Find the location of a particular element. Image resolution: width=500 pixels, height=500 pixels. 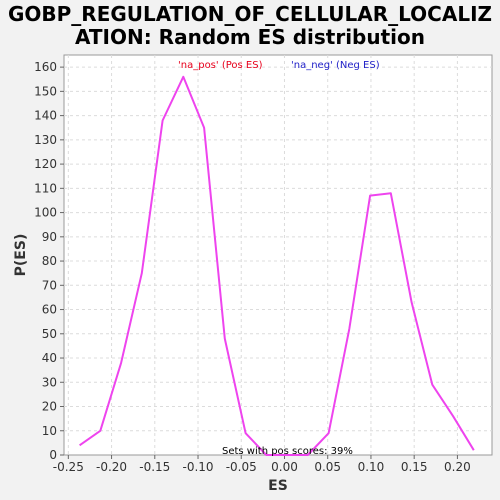

x-tick-label: 0.15 is located at coordinates (414, 467).